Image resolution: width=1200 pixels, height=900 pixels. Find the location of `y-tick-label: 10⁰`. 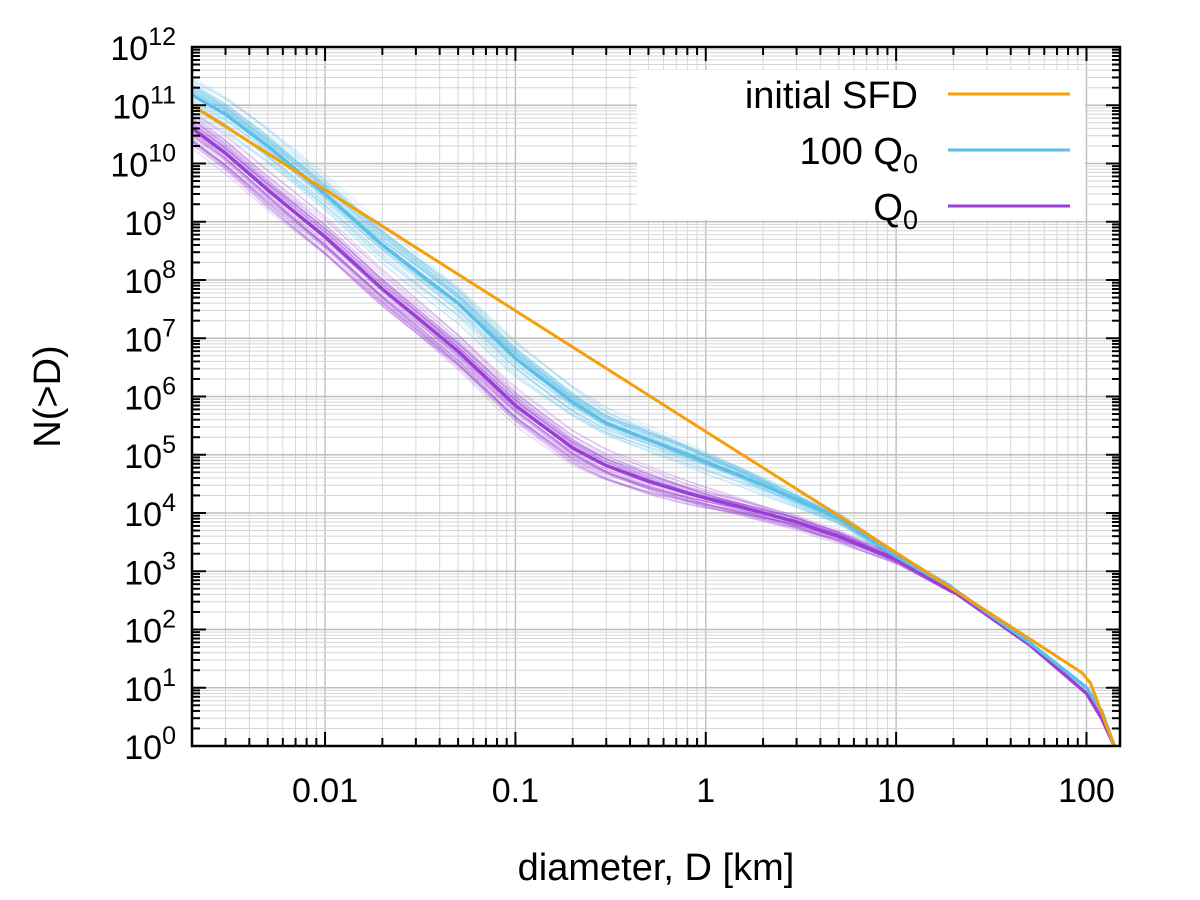

y-tick-label: 10⁰ is located at coordinates (150, 744).